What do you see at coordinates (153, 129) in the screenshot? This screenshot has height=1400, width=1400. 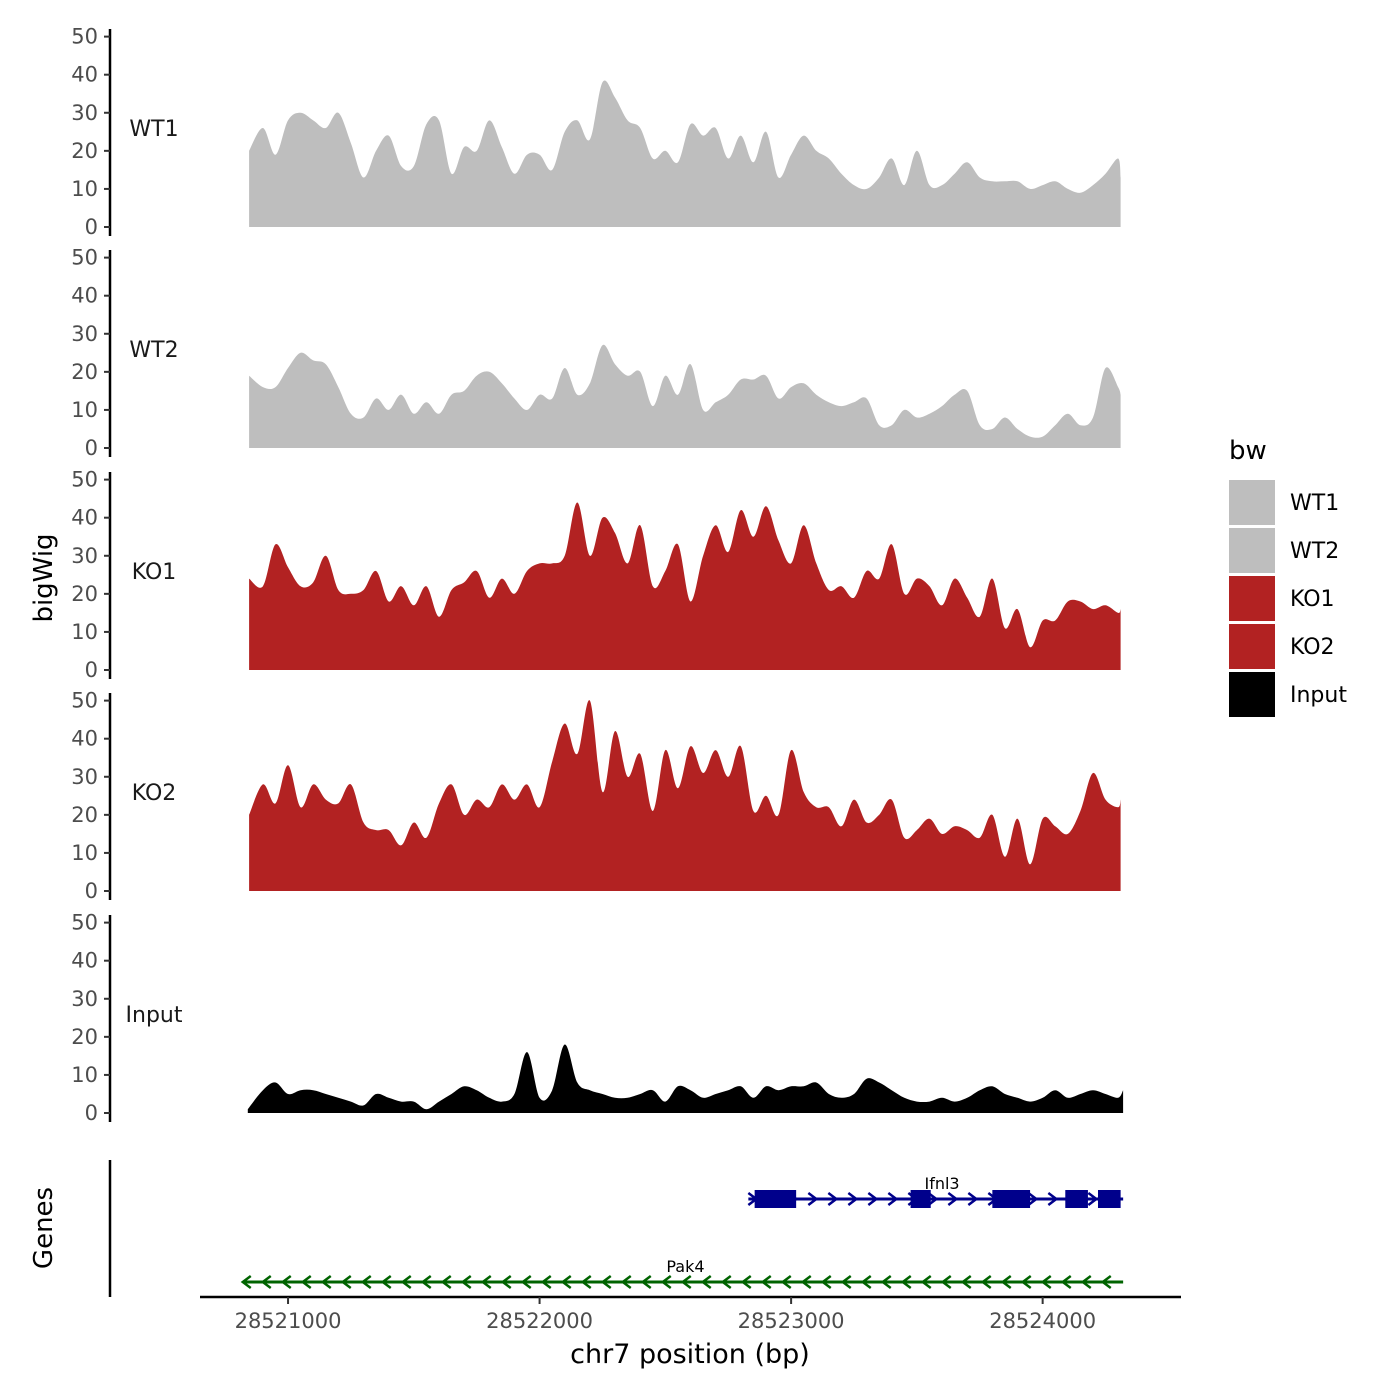 I see `track-label-wt1: WT1` at bounding box center [153, 129].